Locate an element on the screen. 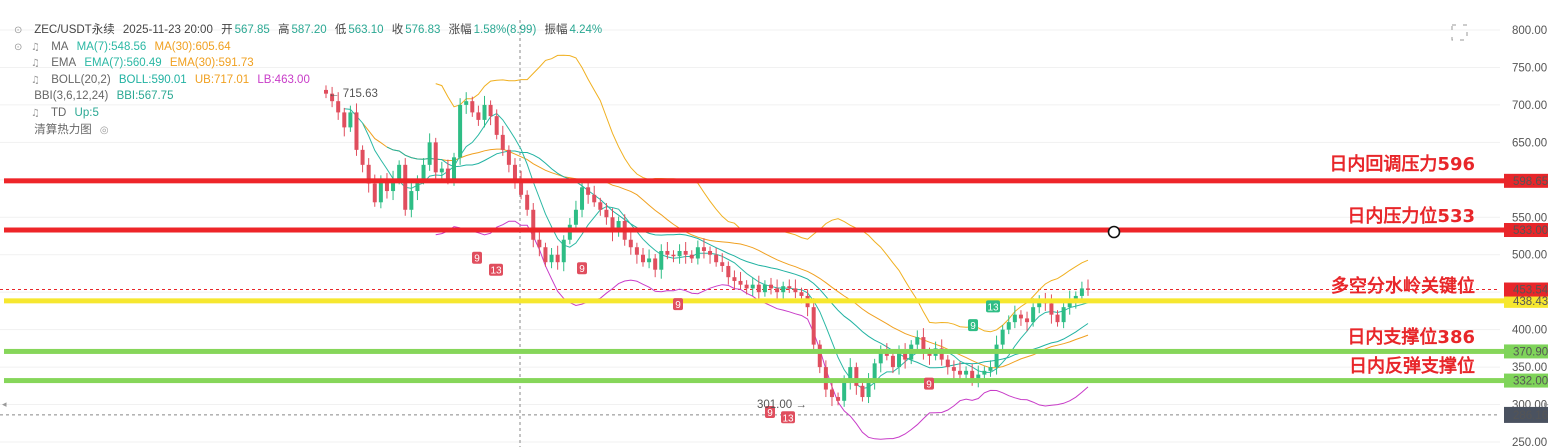 The width and height of the screenshot is (1554, 447). price-tick: 400.00 is located at coordinates (1529, 331).